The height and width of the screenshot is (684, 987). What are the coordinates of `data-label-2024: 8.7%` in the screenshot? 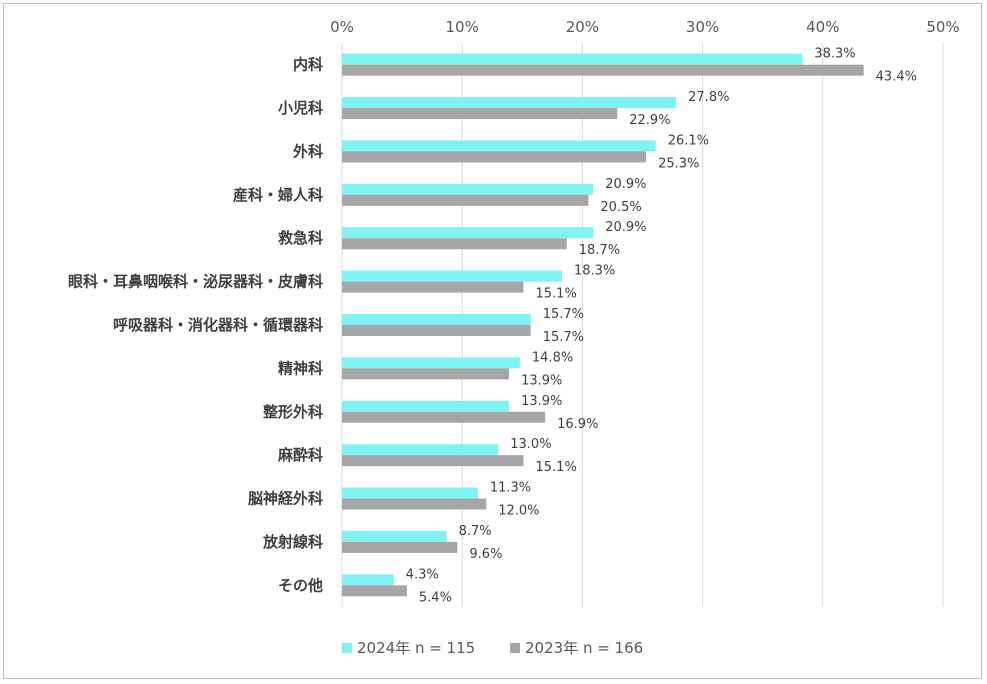 It's located at (475, 531).